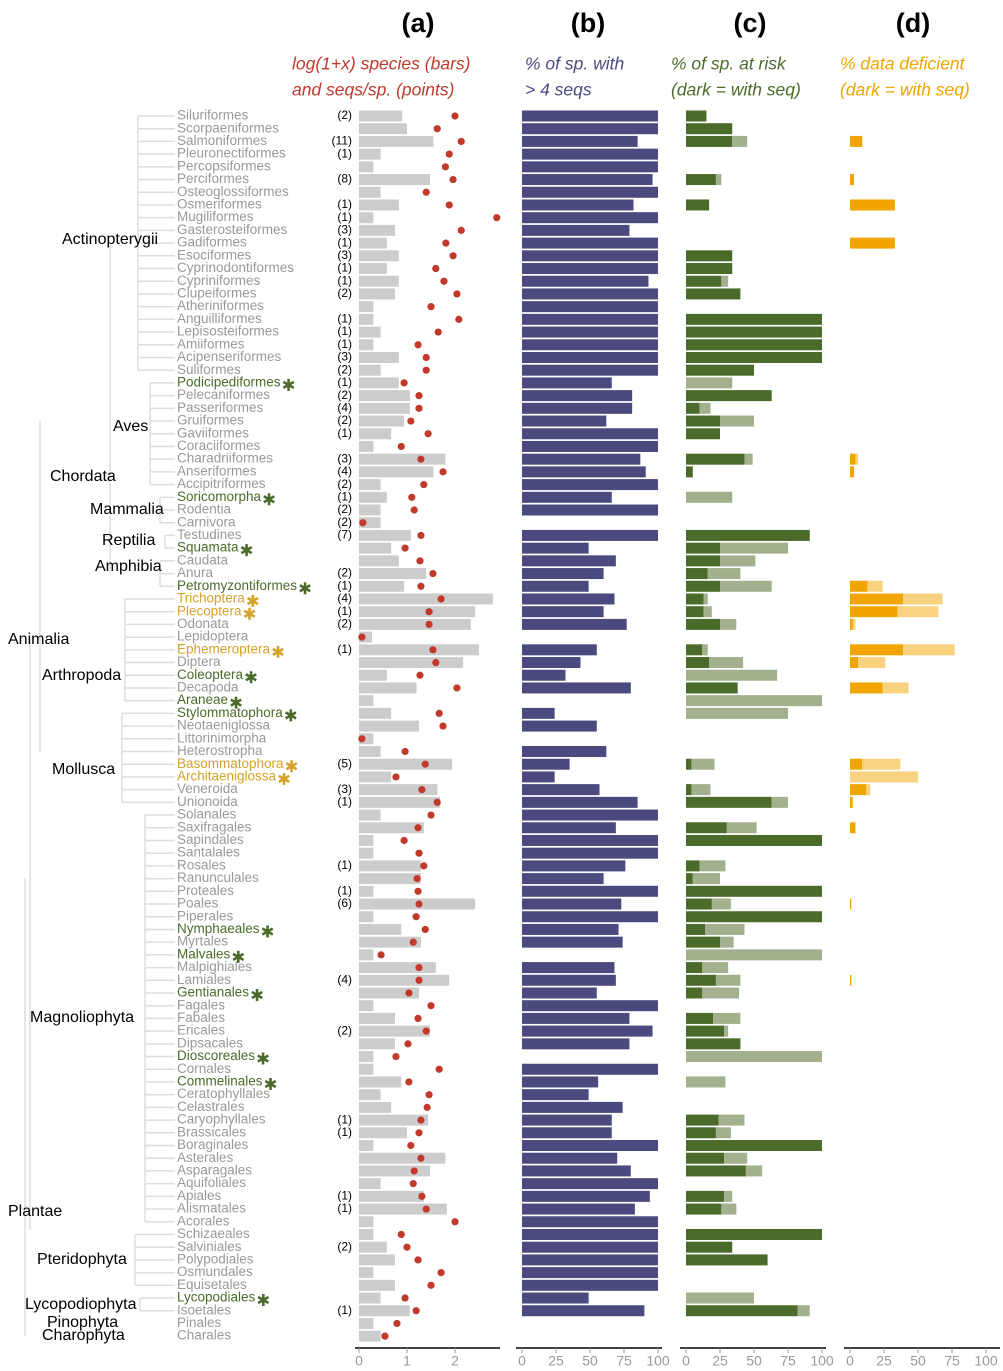 This screenshot has width=1003, height=1371. Describe the element at coordinates (418, 23) in the screenshot. I see `panel-title: (a)` at that location.